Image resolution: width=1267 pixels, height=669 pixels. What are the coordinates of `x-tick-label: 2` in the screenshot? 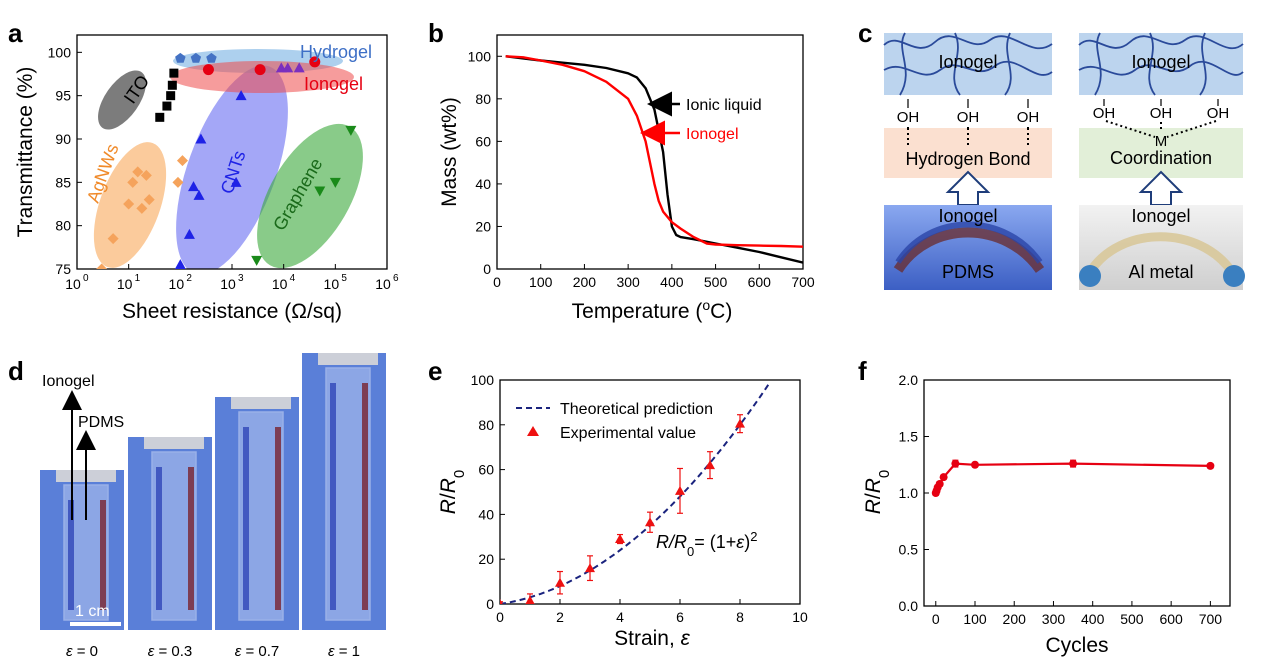 It's located at (560, 617).